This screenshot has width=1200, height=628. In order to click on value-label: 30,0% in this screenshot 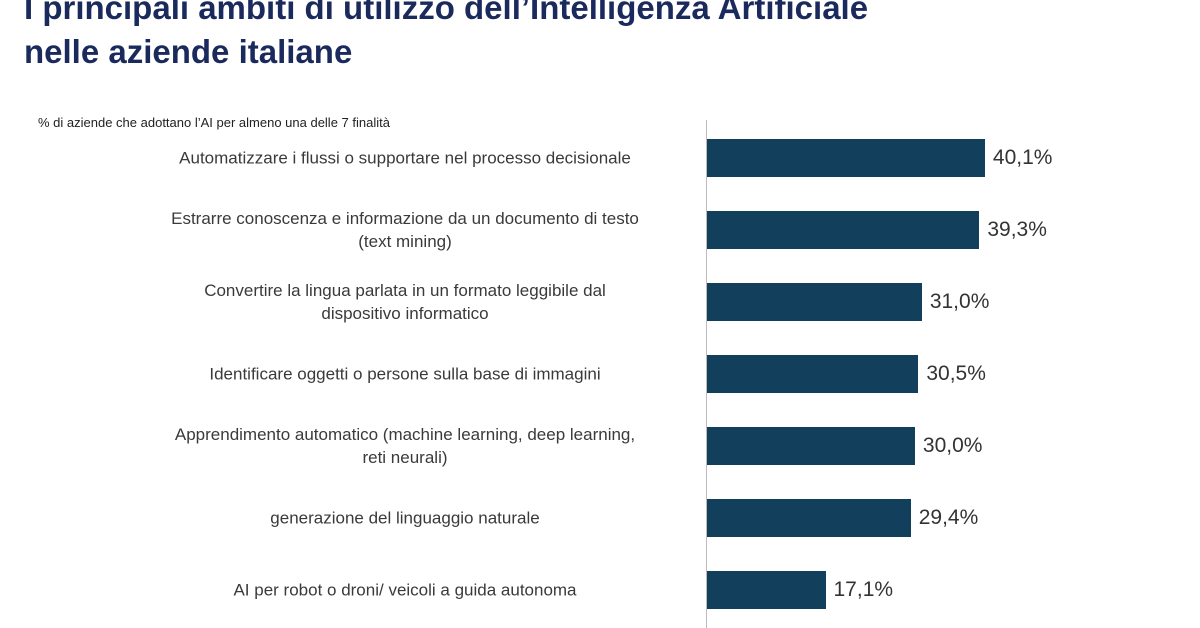, I will do `click(952, 445)`.